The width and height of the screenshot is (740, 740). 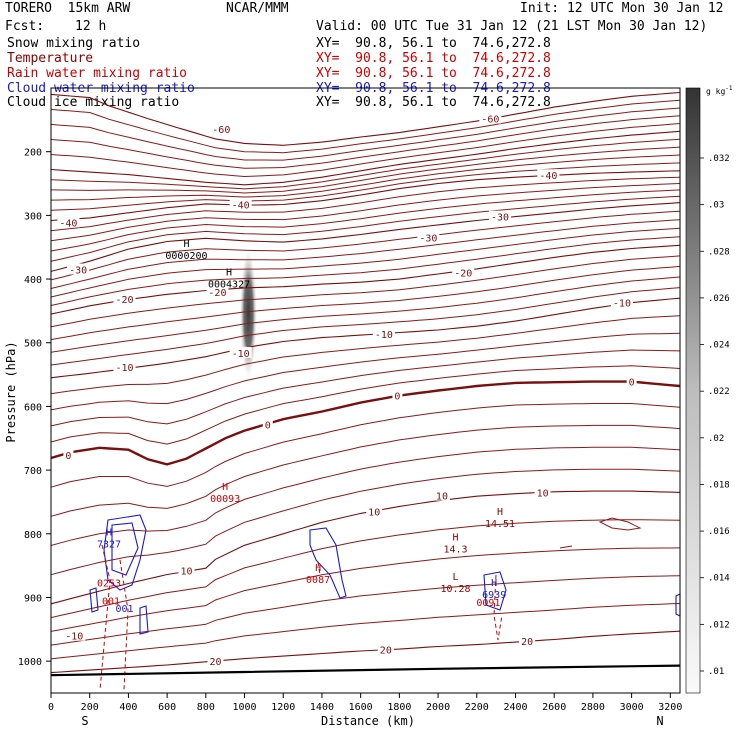 What do you see at coordinates (33, 280) in the screenshot?
I see `y-tick-label: 400` at bounding box center [33, 280].